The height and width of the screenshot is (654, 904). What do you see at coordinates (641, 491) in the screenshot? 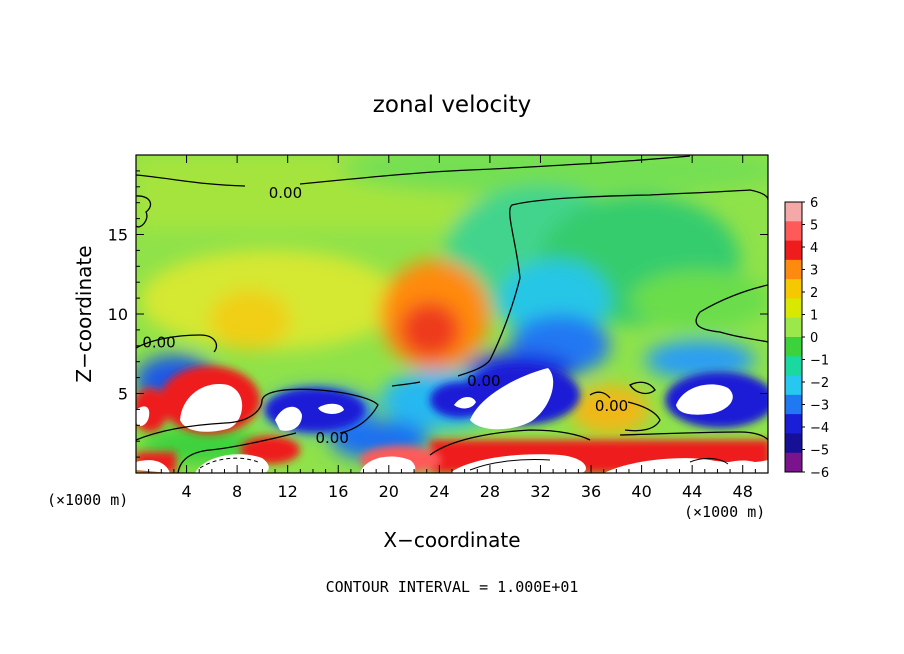
I see `x-tick-label: 40` at bounding box center [641, 491].